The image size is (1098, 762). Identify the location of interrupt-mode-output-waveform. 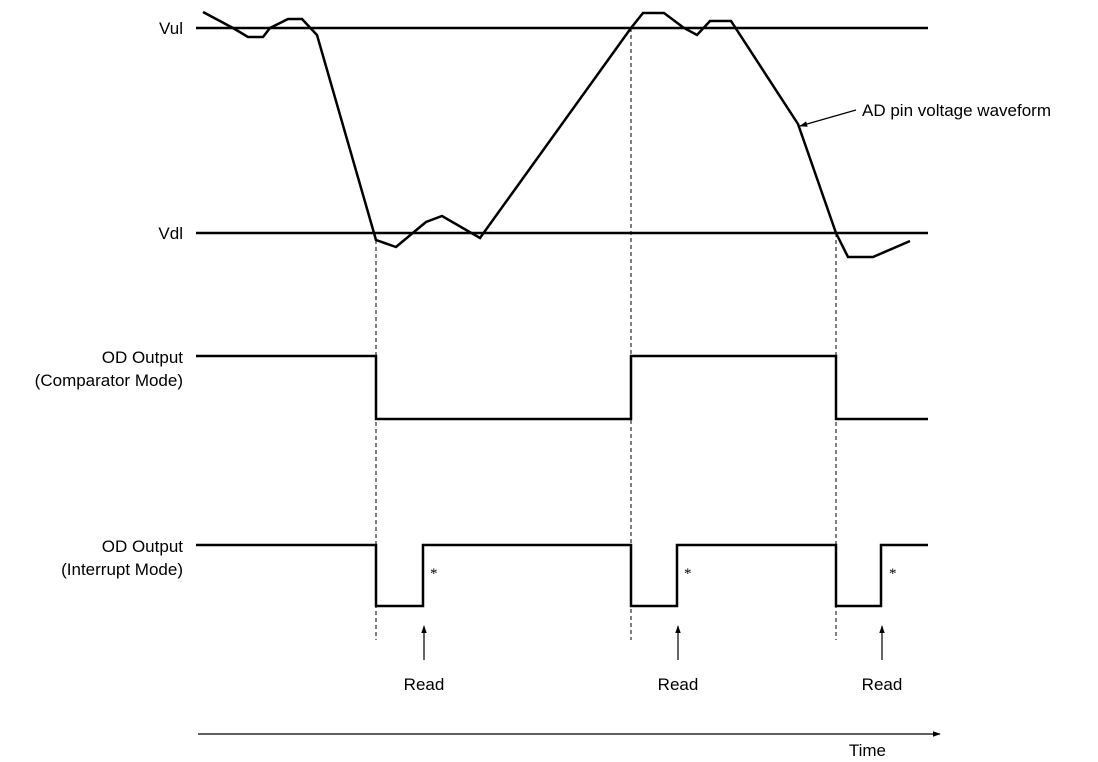
(562, 575).